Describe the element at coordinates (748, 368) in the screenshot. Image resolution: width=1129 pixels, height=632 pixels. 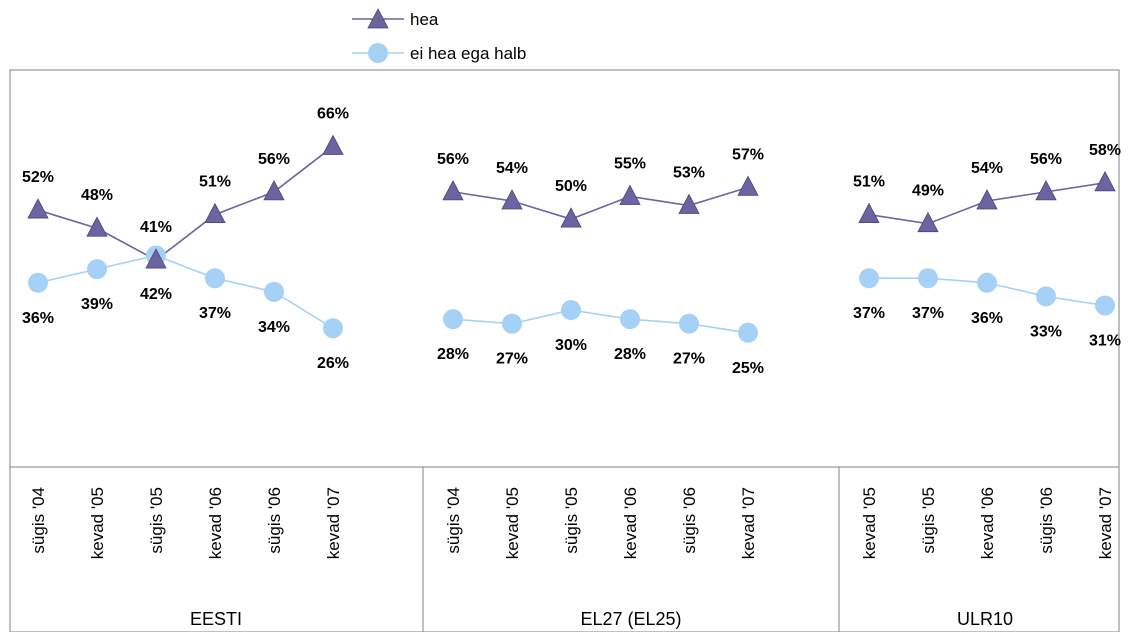
I see `data-label-ei-hea-ega-halb: 25%` at that location.